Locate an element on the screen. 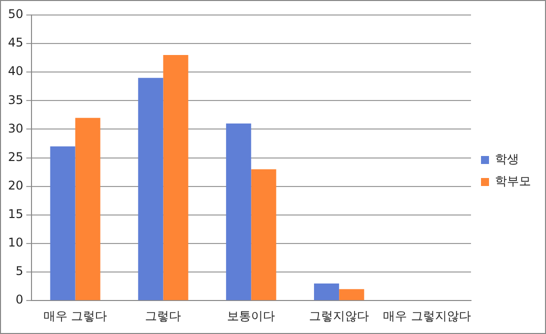 This screenshot has width=546, height=334. y-tick-label: 45 is located at coordinates (16, 43).